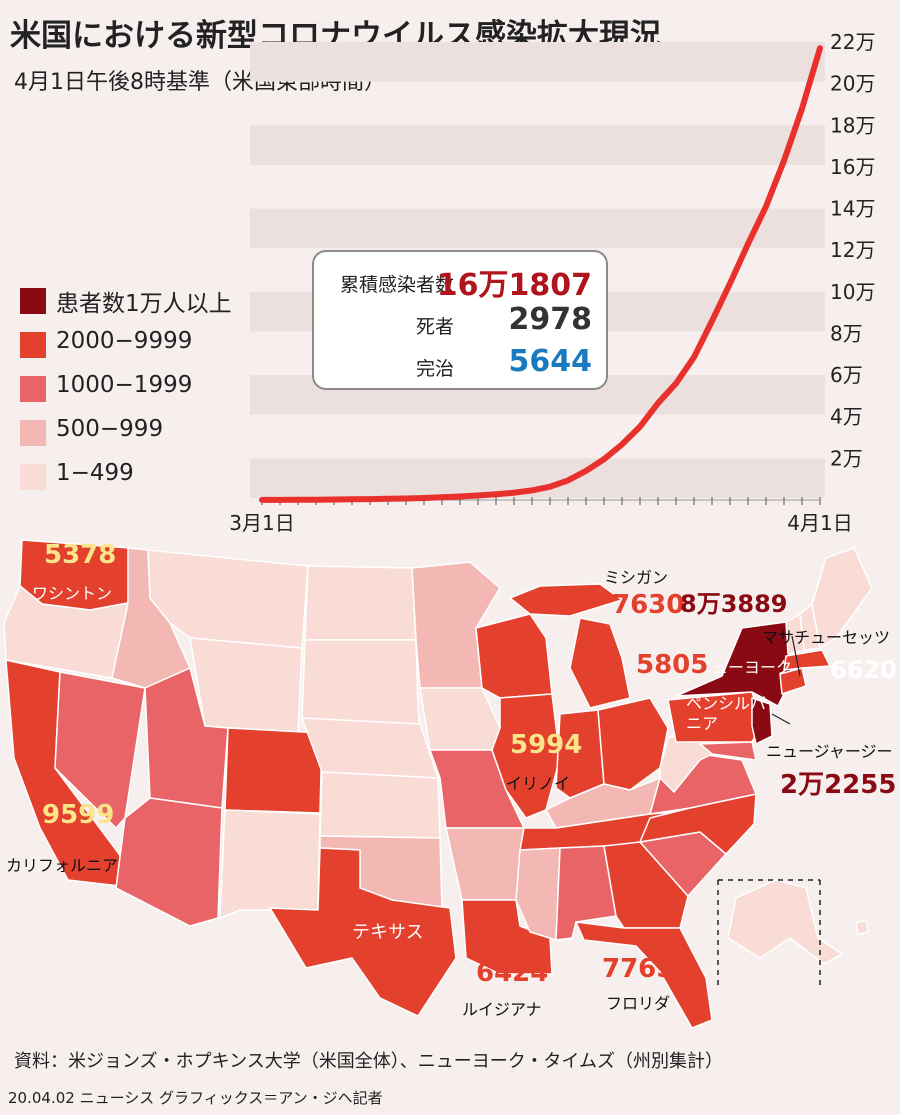 Image resolution: width=900 pixels, height=1115 pixels. I want to click on legend-label: 1−499, so click(95, 473).